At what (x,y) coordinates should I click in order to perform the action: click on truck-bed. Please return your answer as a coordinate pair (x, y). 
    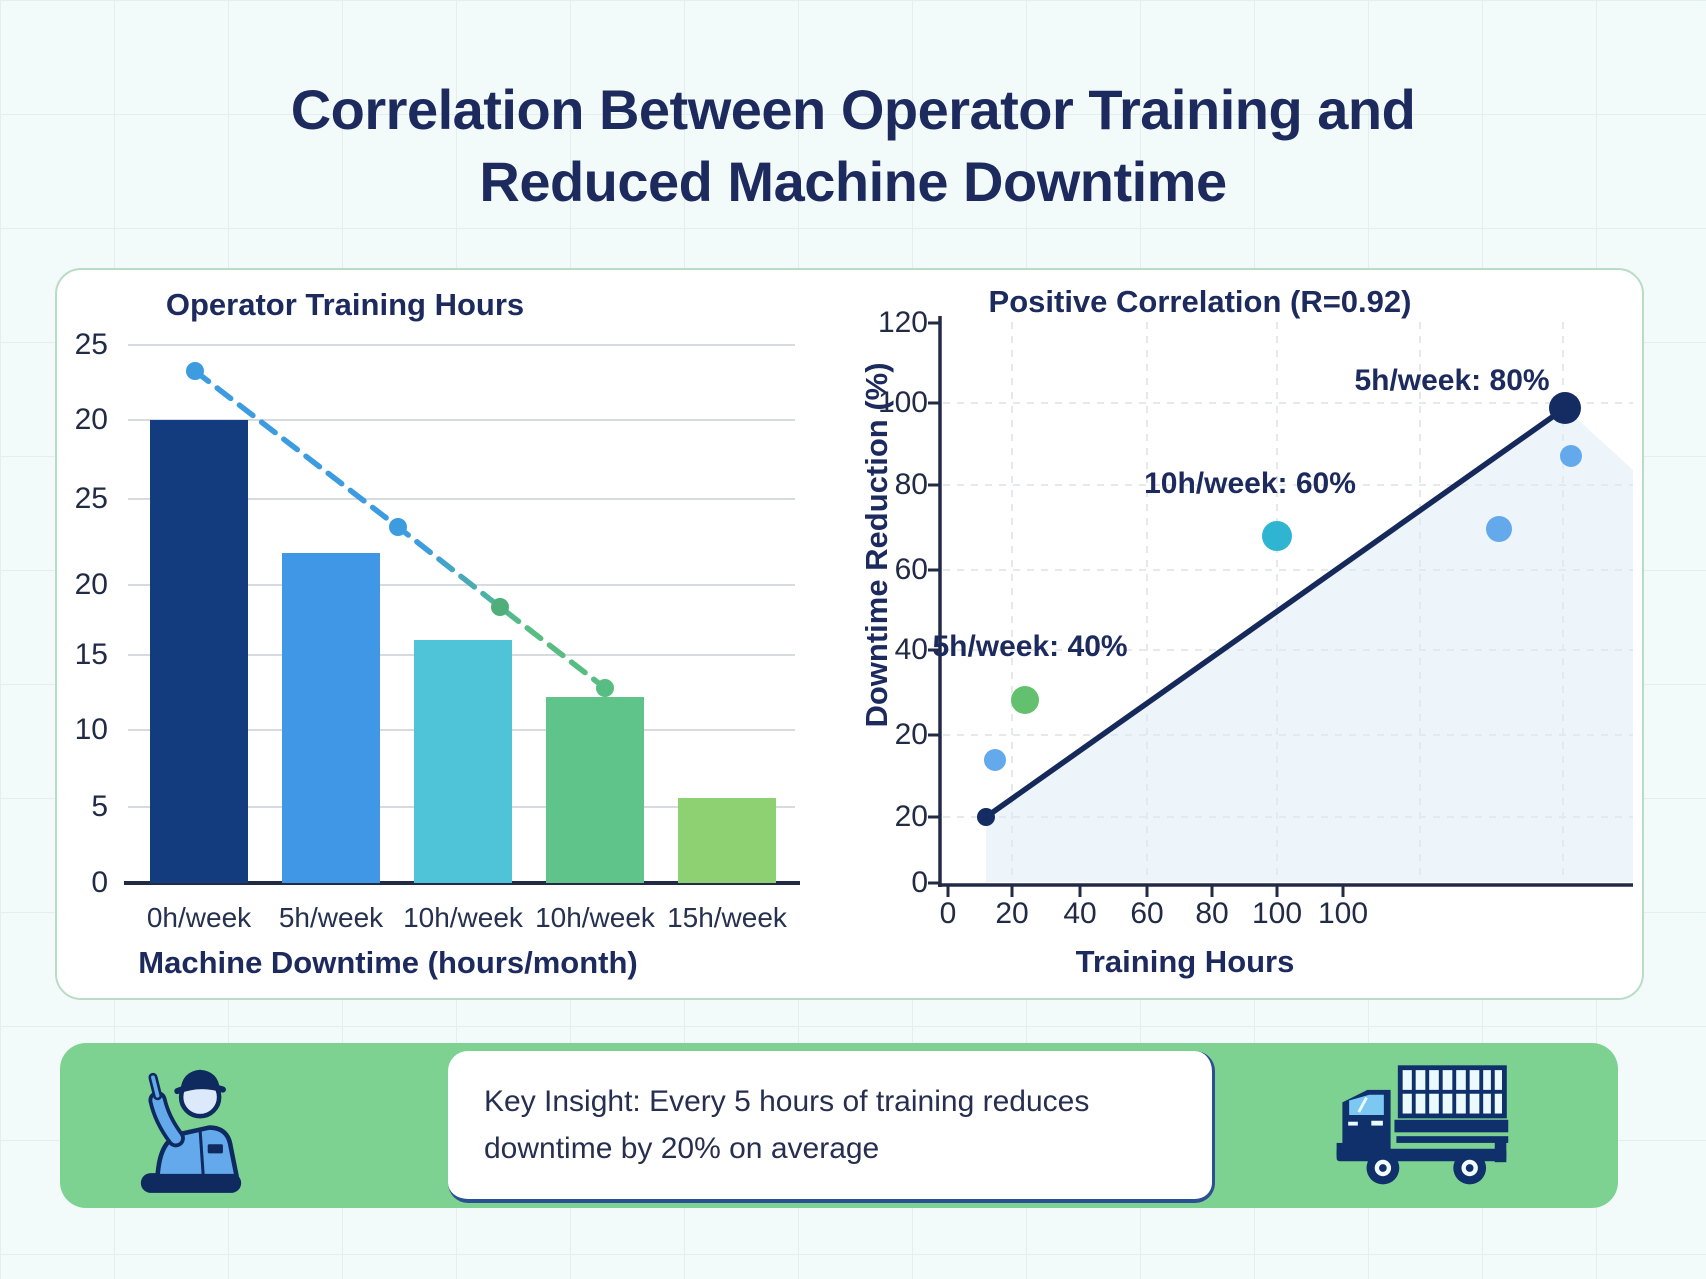
    Looking at the image, I should click on (1451, 1126).